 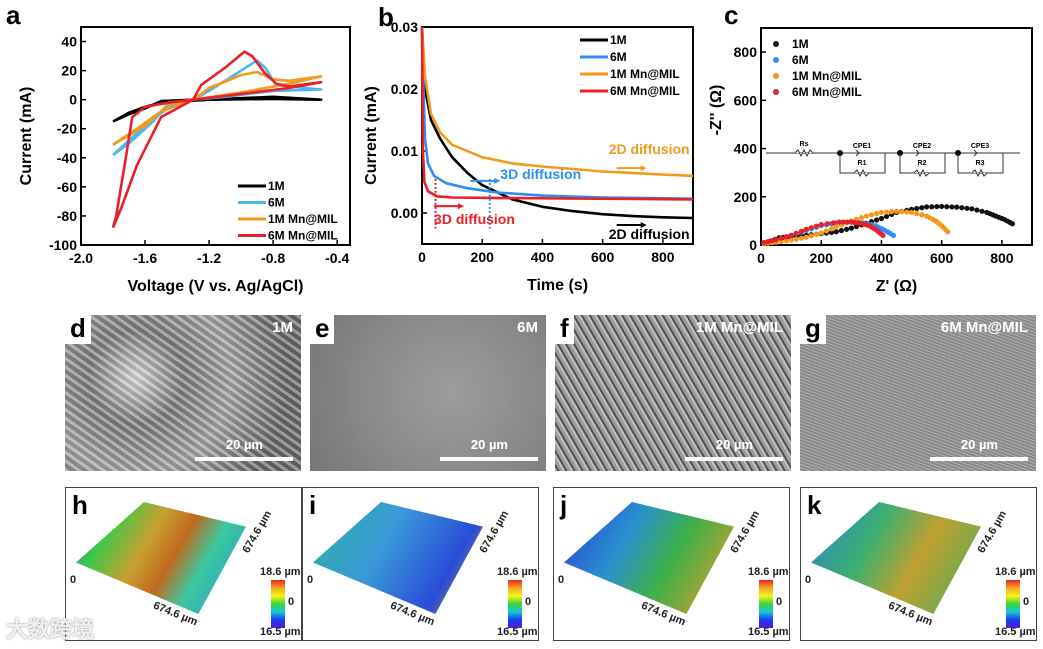 I want to click on sem-image-f: f 1M Mn@MIL 20 µm, so click(x=673, y=393).